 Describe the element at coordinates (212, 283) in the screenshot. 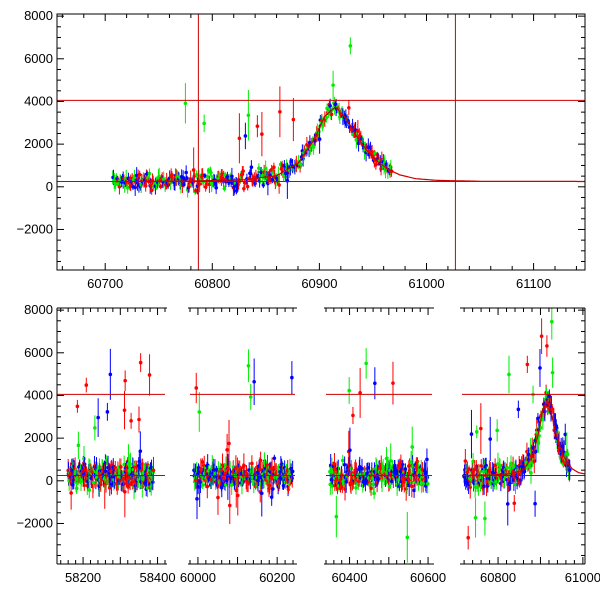

I see `x-tick-label: 60800` at that location.